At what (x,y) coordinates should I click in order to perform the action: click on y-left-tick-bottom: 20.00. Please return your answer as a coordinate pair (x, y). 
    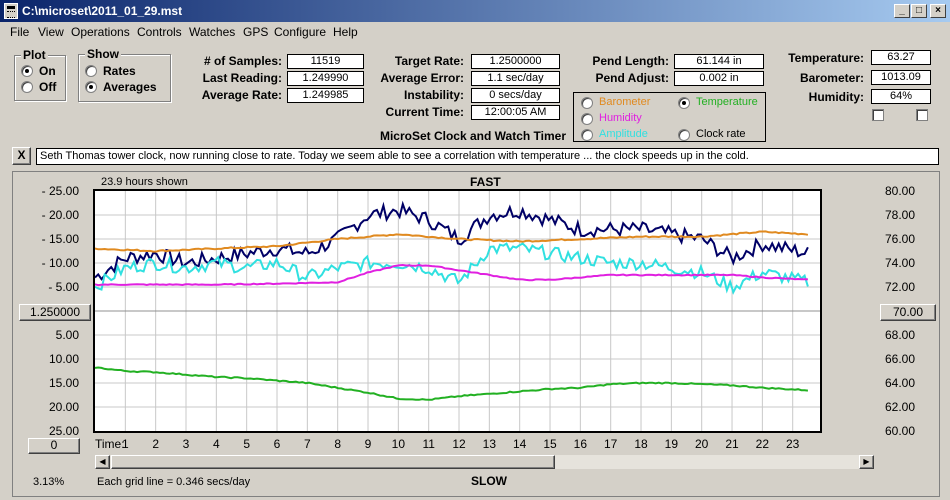
    Looking at the image, I should click on (63, 407).